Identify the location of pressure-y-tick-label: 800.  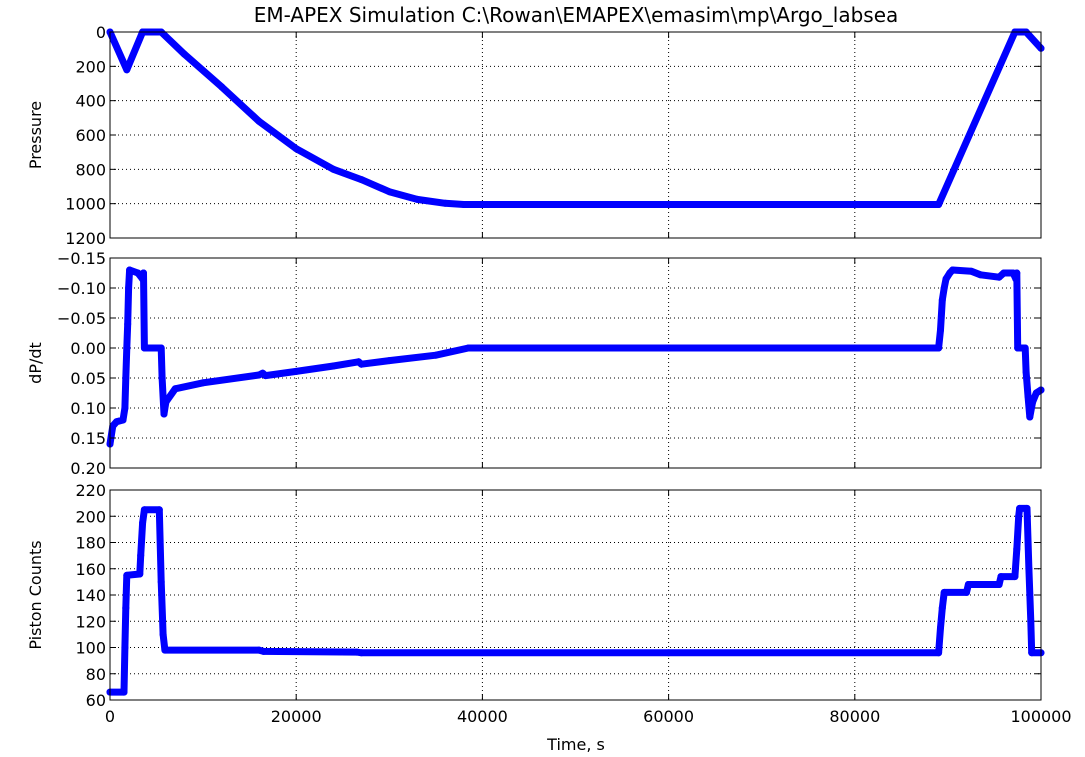
(90, 169).